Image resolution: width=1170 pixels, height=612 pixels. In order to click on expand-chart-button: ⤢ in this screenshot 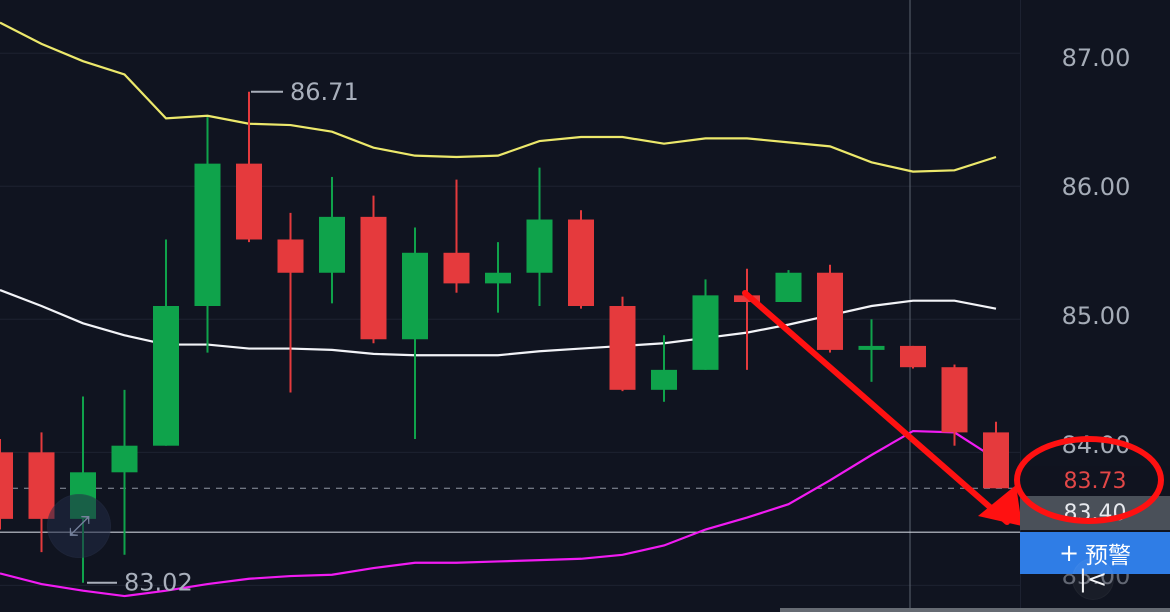, I will do `click(79, 526)`.